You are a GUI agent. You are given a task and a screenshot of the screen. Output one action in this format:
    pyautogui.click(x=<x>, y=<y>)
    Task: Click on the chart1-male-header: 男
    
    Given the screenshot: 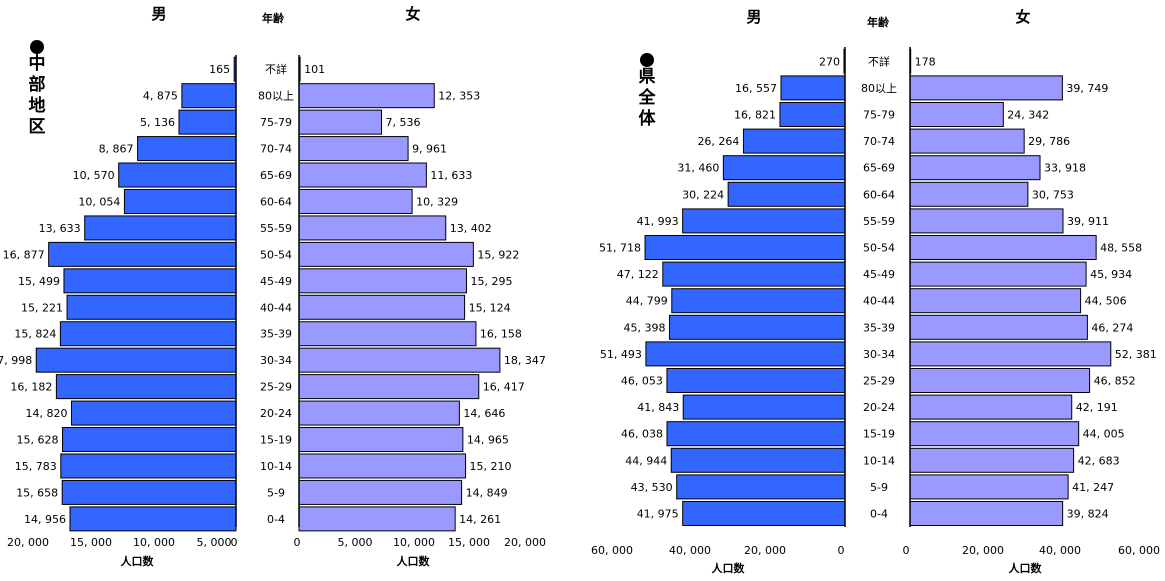 What is the action you would take?
    pyautogui.click(x=158, y=14)
    